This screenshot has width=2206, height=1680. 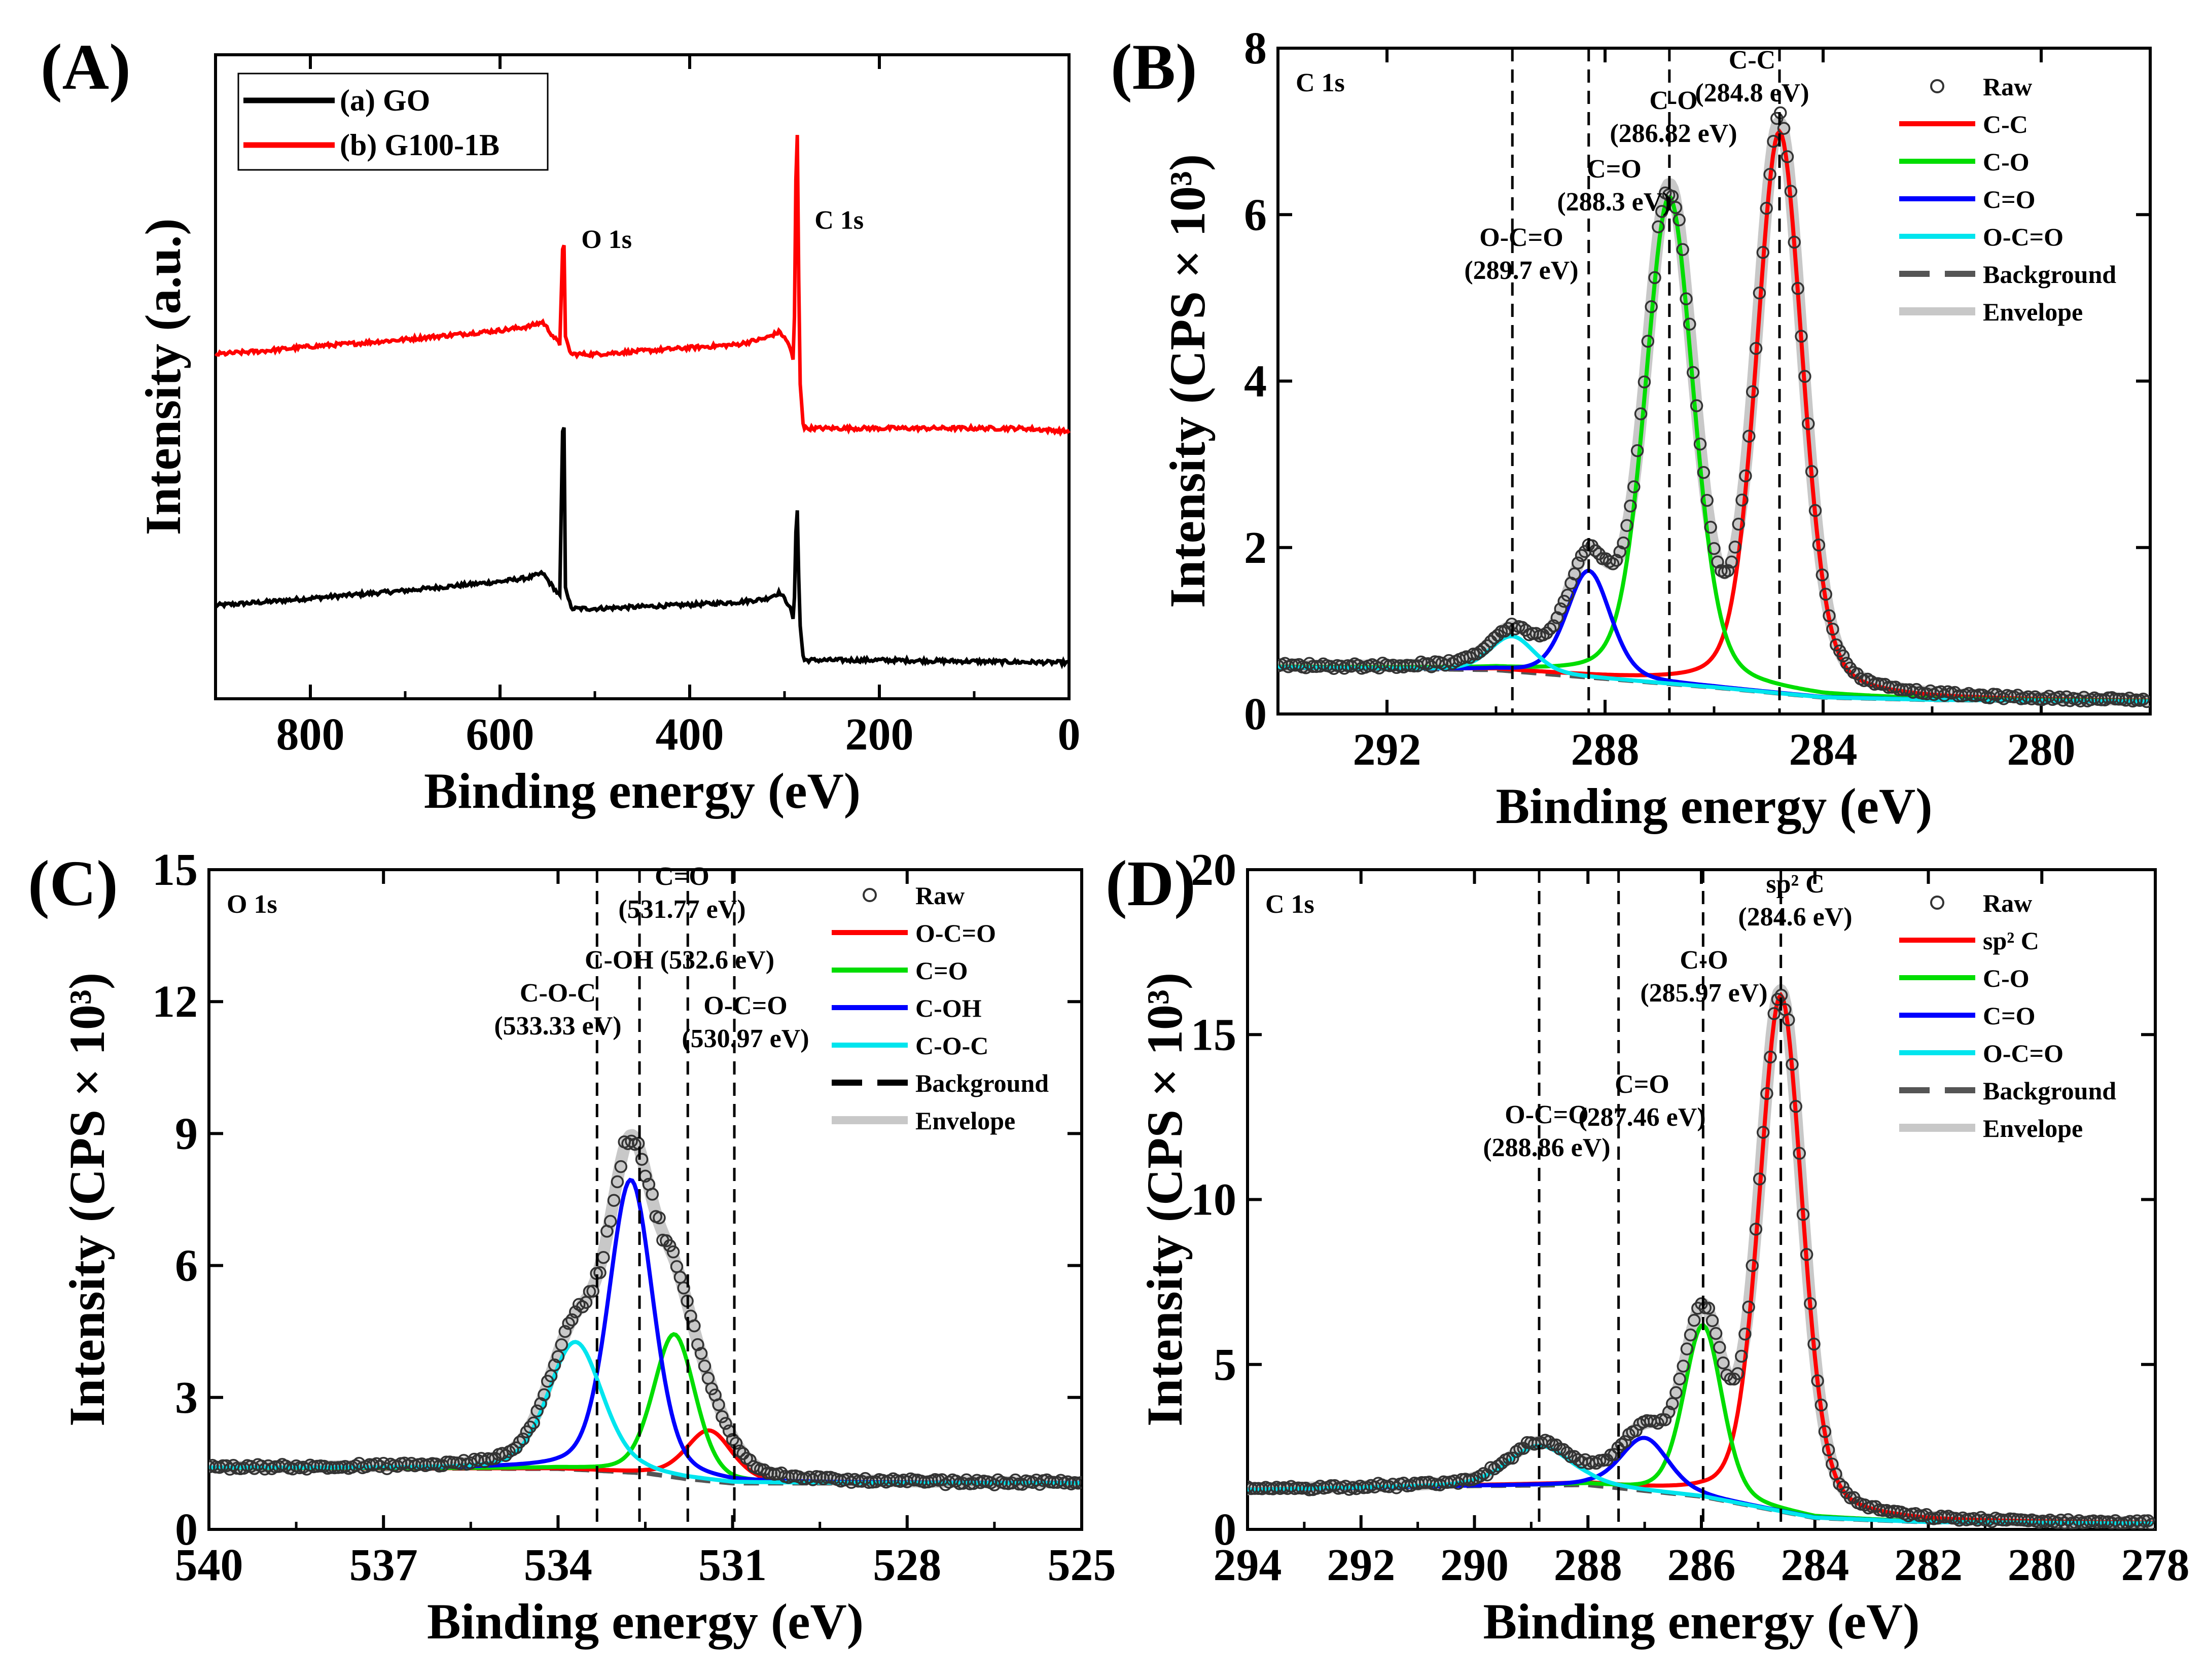 I want to click on peak-label: (533.33 eV), so click(x=557, y=1027).